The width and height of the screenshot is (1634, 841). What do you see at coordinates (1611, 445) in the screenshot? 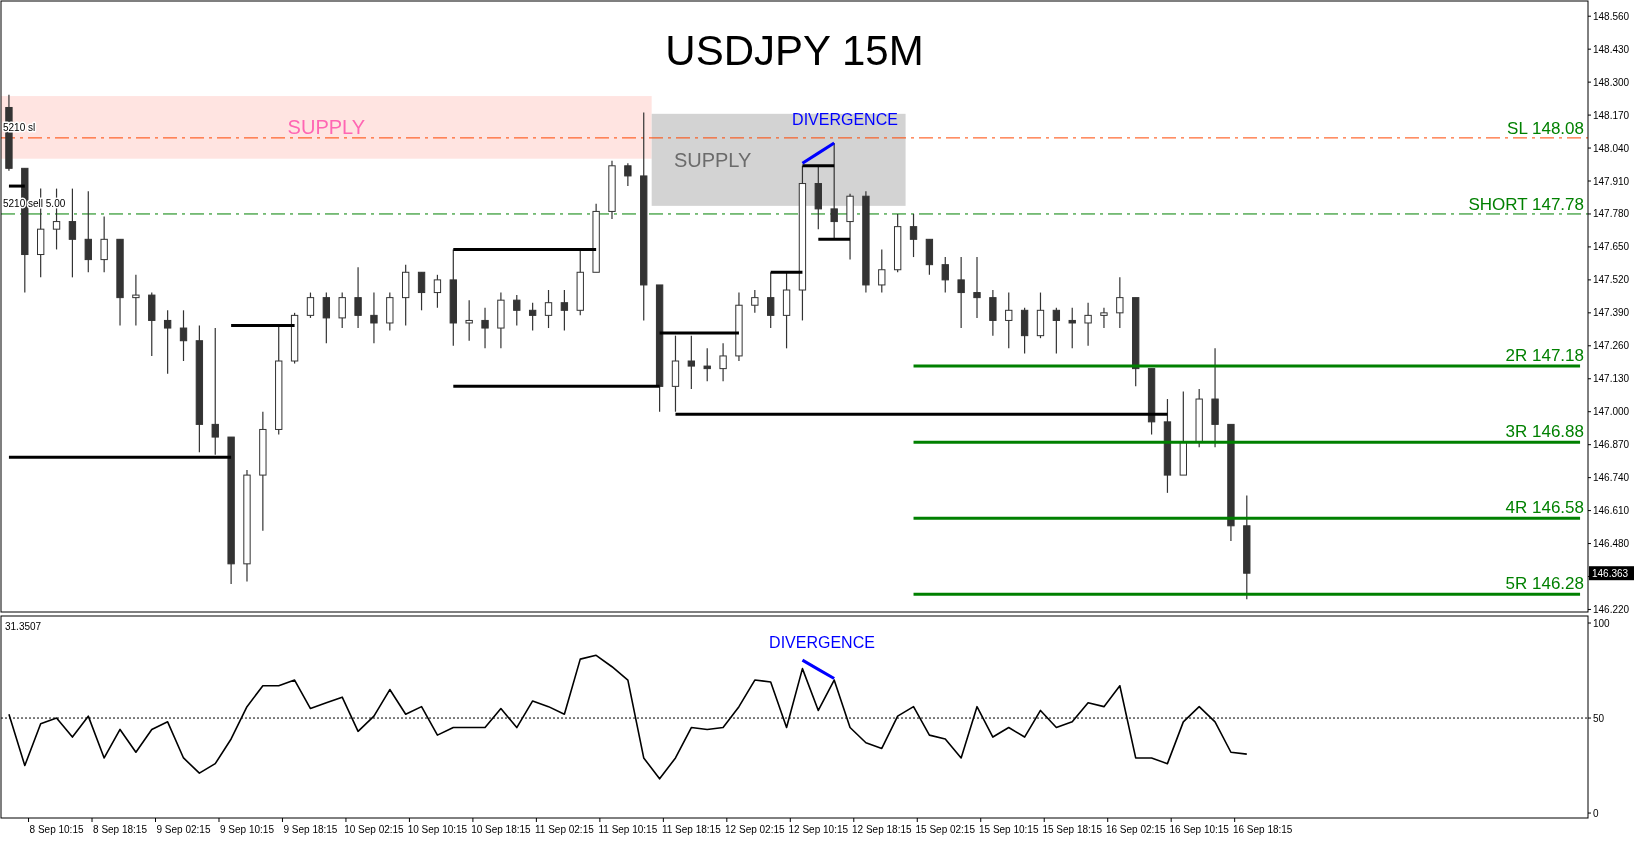
I see `y-tick-label: 146.870` at bounding box center [1611, 445].